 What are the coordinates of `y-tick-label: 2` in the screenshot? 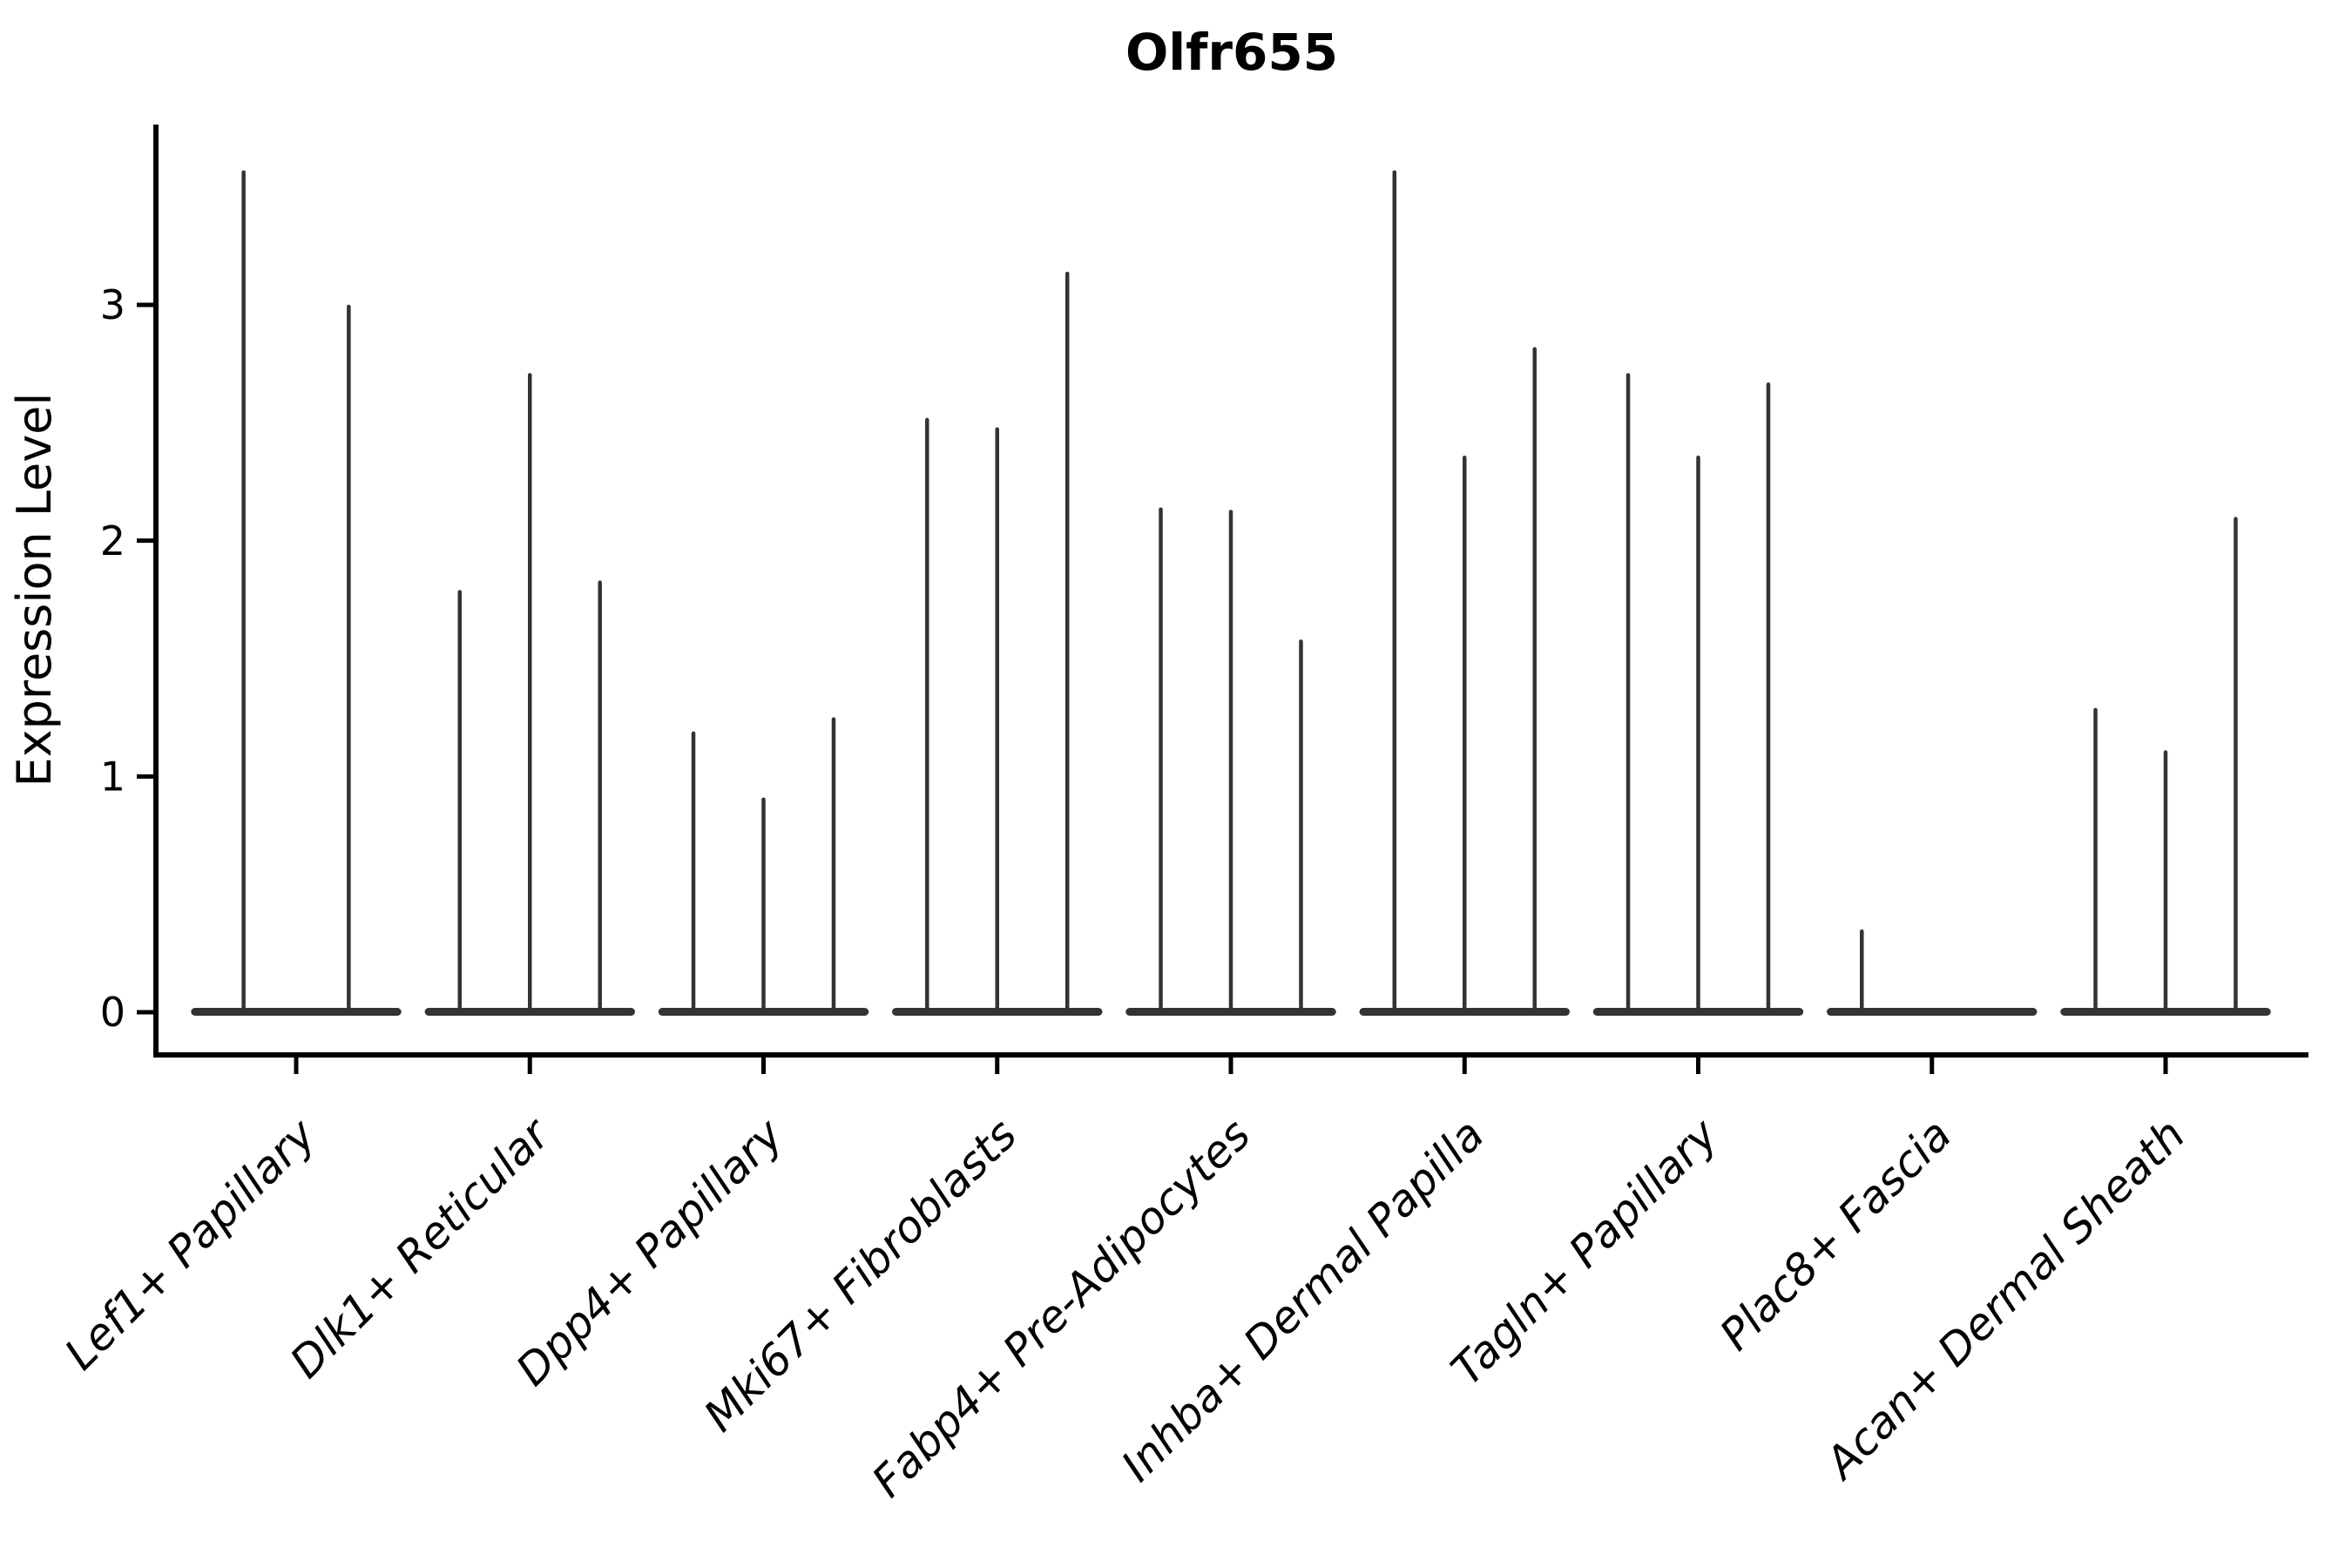 It's located at (113, 540).